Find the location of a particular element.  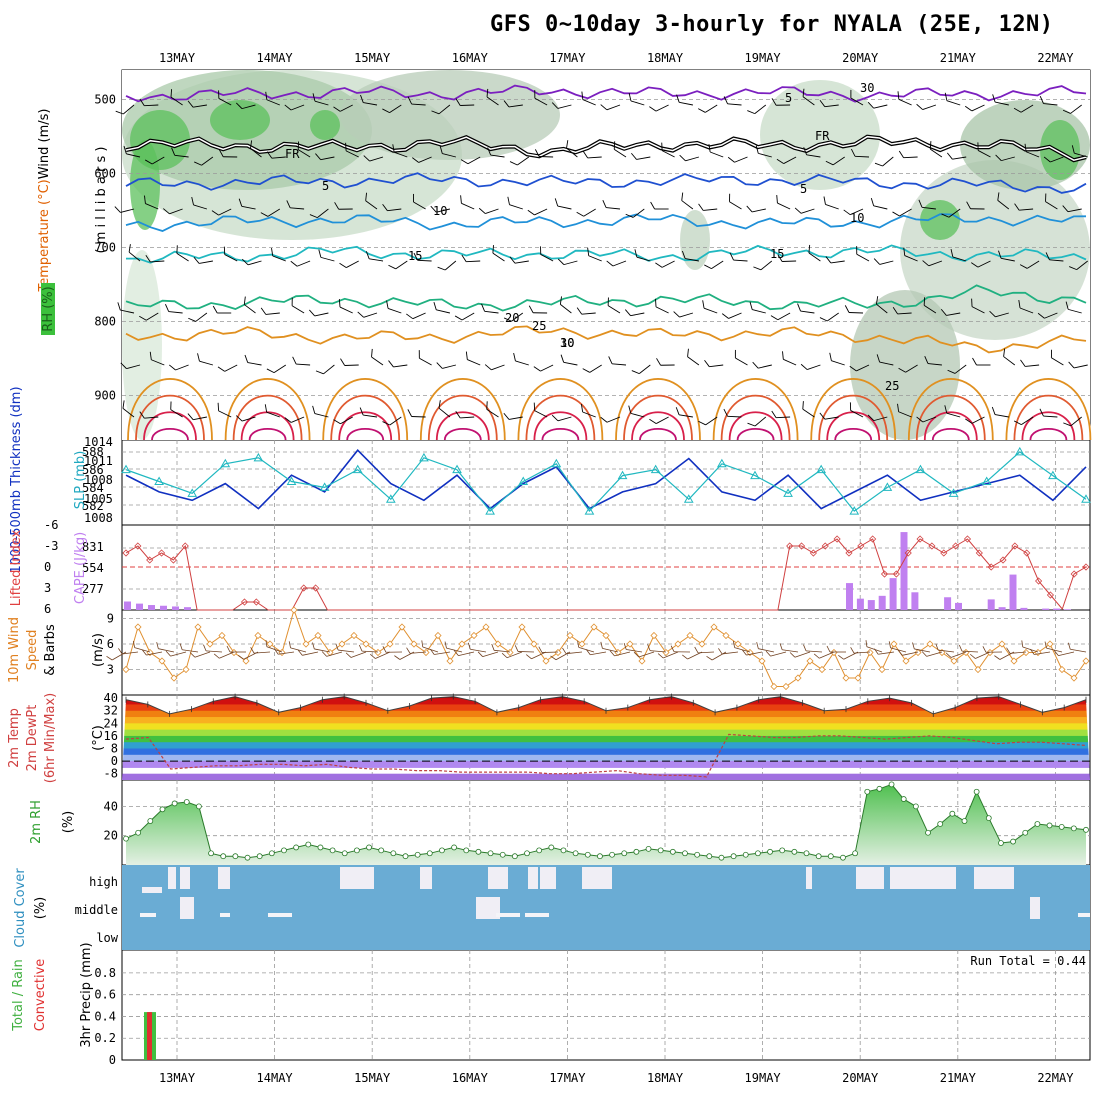

dewpoint-line is located at coordinates (606, 755).